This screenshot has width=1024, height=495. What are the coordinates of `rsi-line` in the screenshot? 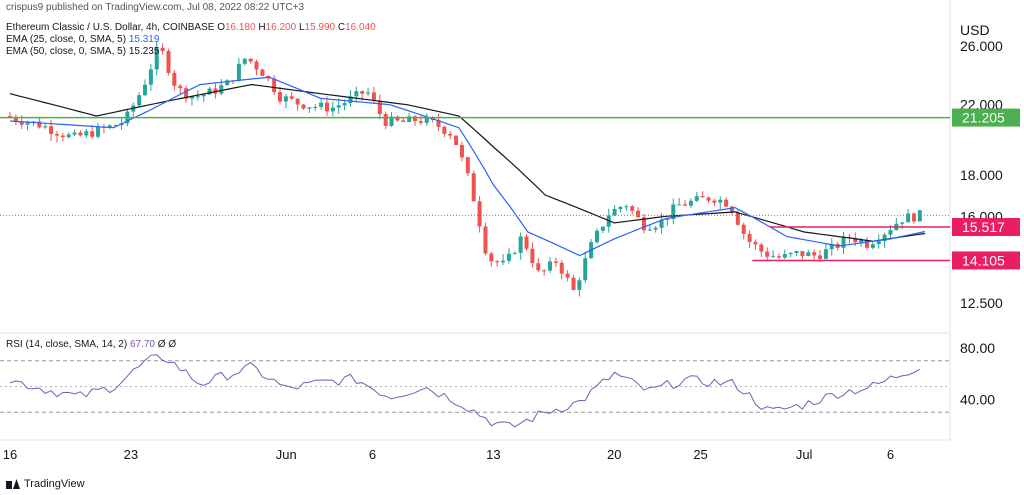 It's located at (465, 391).